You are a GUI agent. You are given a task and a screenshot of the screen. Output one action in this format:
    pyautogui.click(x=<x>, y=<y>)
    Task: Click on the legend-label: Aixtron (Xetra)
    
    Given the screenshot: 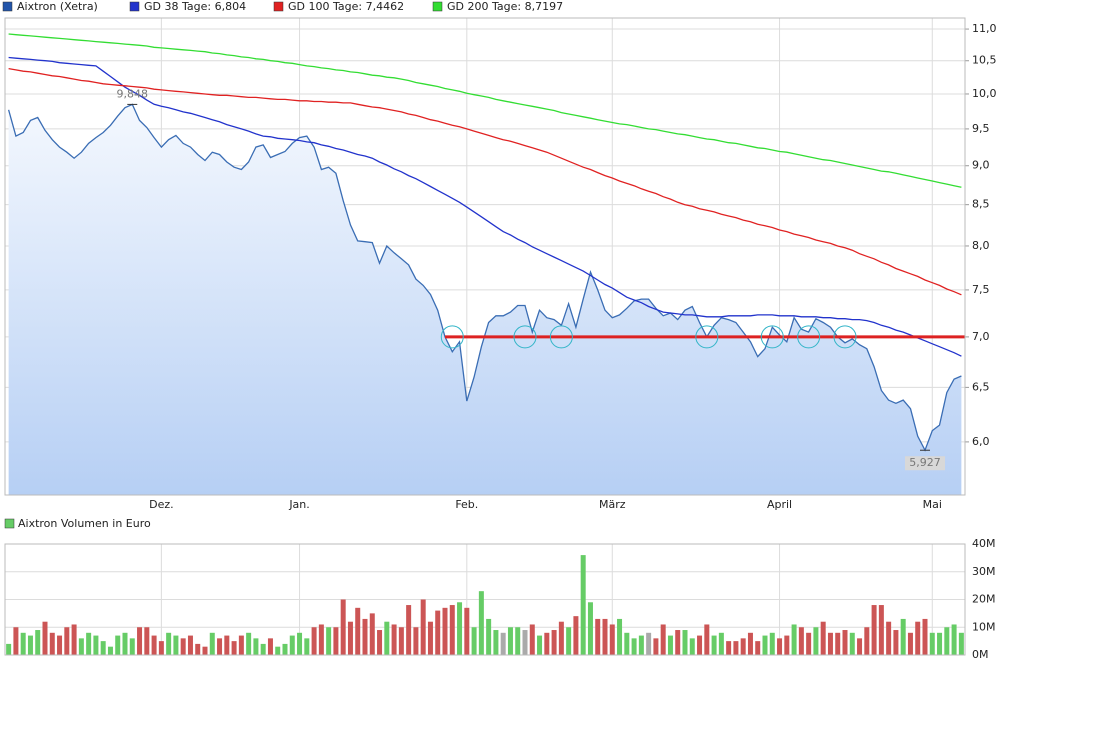 What is the action you would take?
    pyautogui.click(x=57, y=6)
    